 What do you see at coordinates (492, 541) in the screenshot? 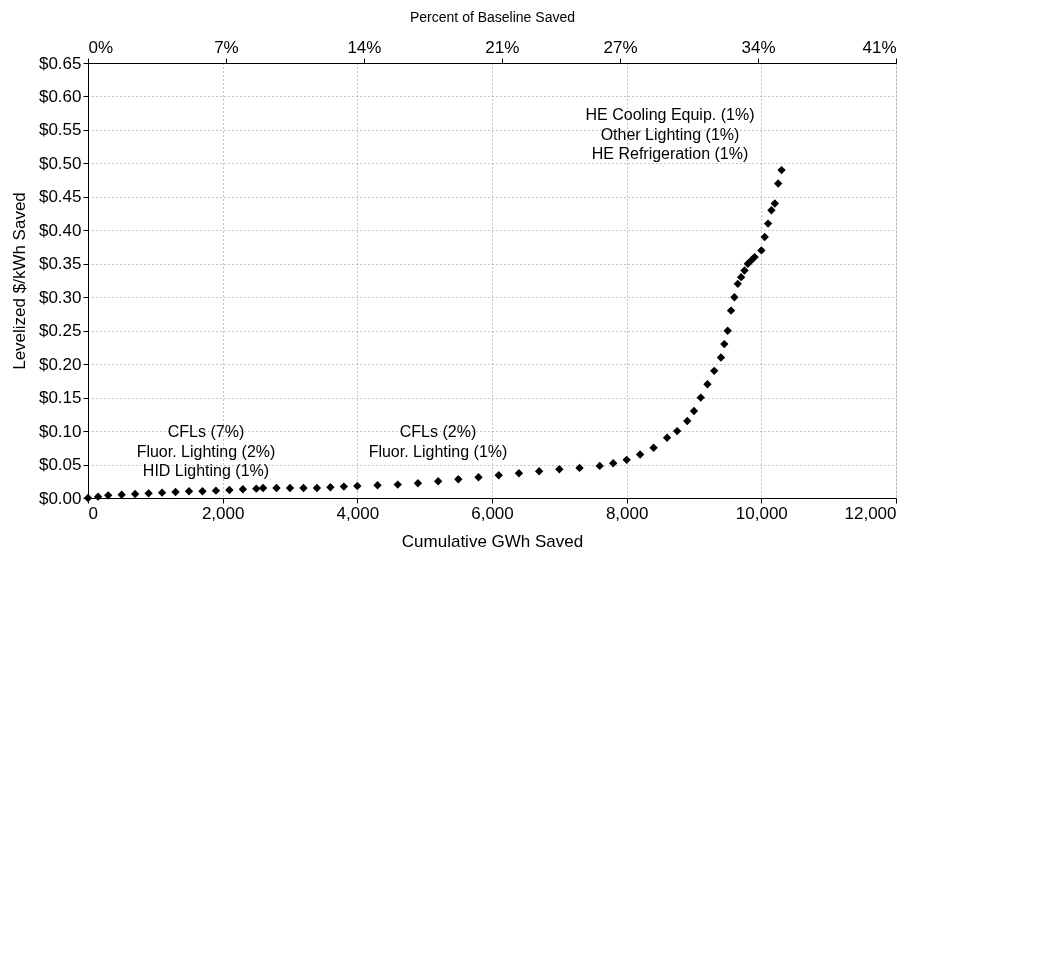
I see `x-axis-title: Cumulative GWh Saved` at bounding box center [492, 541].